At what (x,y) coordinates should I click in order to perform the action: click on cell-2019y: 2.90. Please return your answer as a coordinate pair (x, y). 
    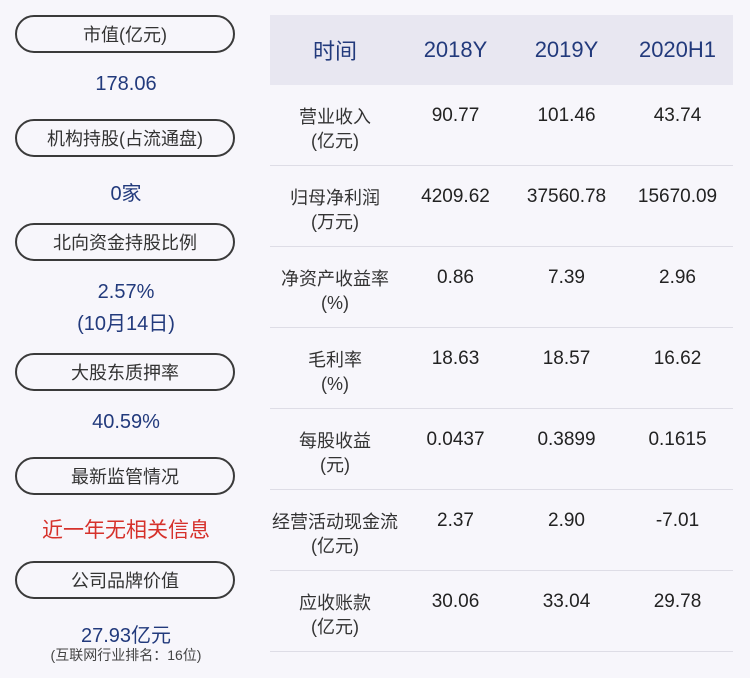
    Looking at the image, I should click on (566, 520).